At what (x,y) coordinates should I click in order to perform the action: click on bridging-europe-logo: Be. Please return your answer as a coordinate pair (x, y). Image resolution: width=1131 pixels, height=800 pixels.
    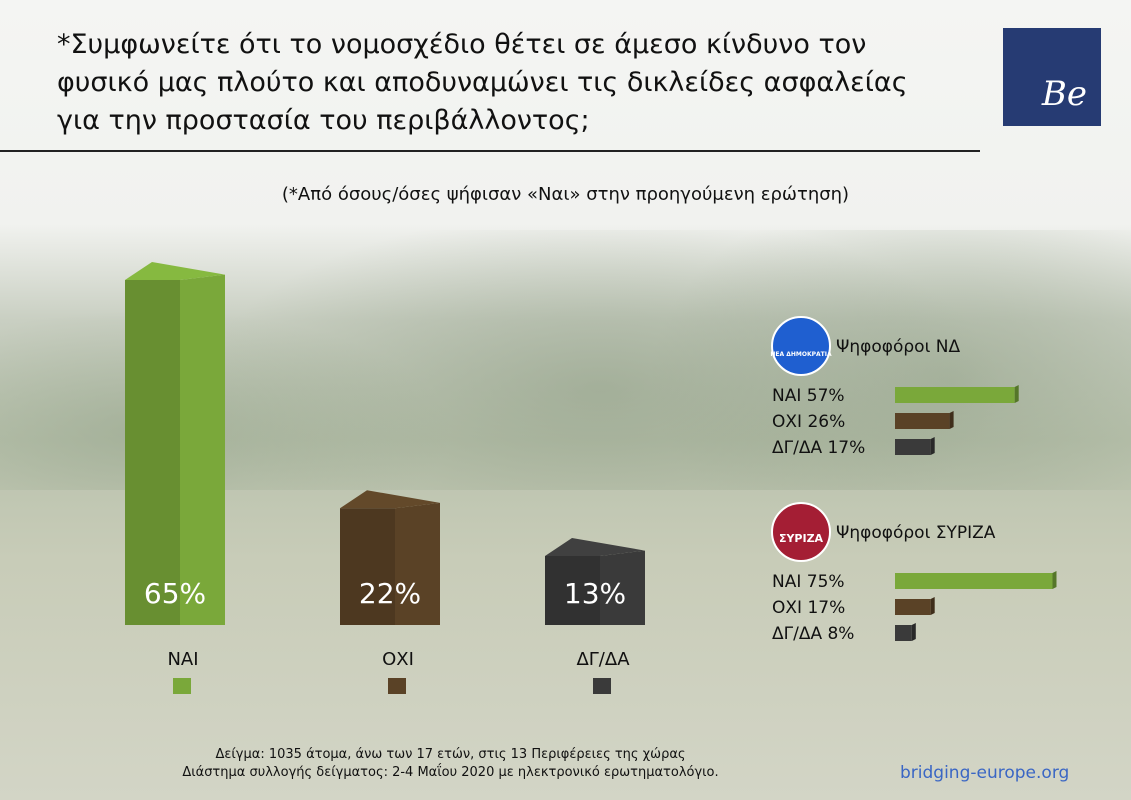
    Looking at the image, I should click on (1052, 77).